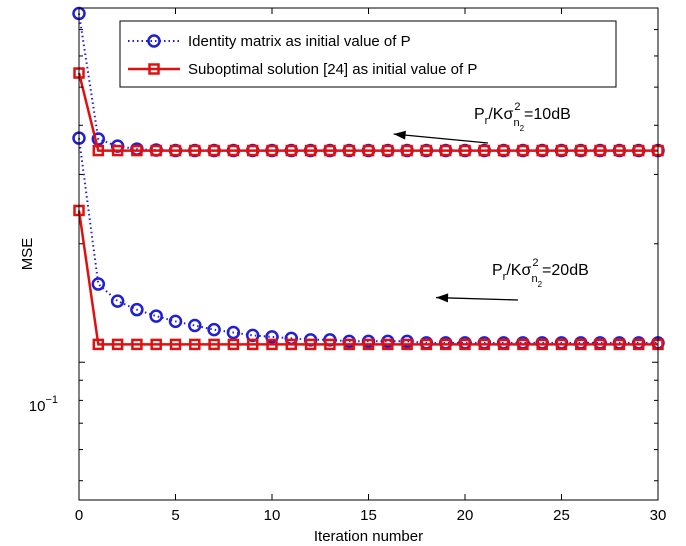 This screenshot has width=686, height=546. I want to click on annotation-20db-n-sub: 2, so click(540, 284).